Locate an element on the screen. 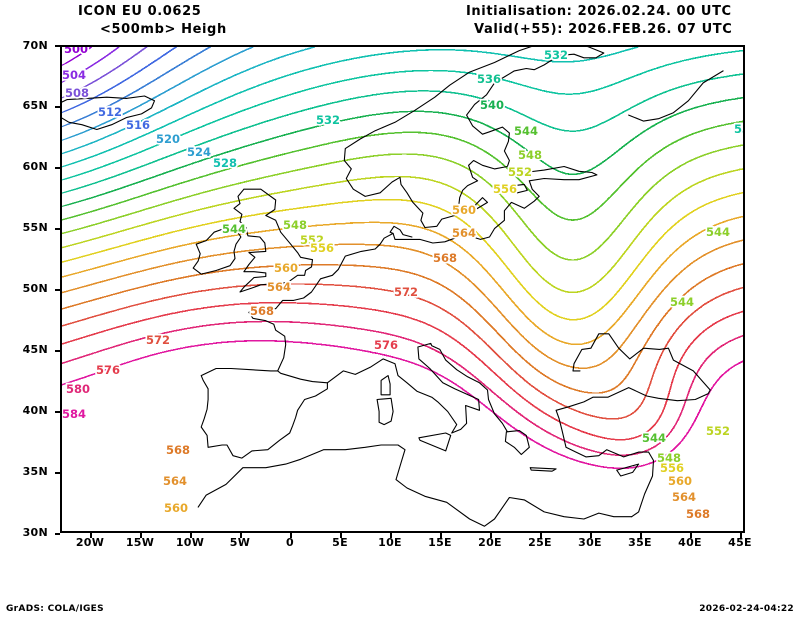  y-tick-label: 30N is located at coordinates (30, 532).